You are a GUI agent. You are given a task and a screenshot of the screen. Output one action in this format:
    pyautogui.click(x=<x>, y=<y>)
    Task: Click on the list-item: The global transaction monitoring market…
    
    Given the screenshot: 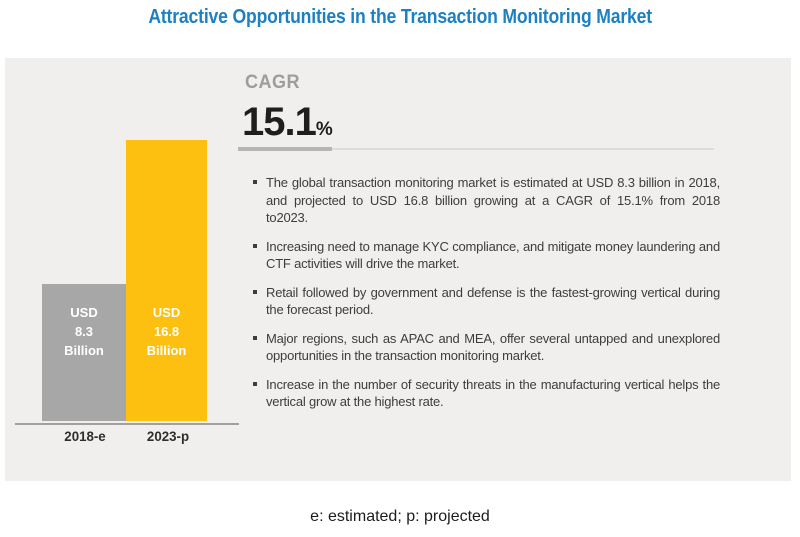 What is the action you would take?
    pyautogui.click(x=486, y=200)
    